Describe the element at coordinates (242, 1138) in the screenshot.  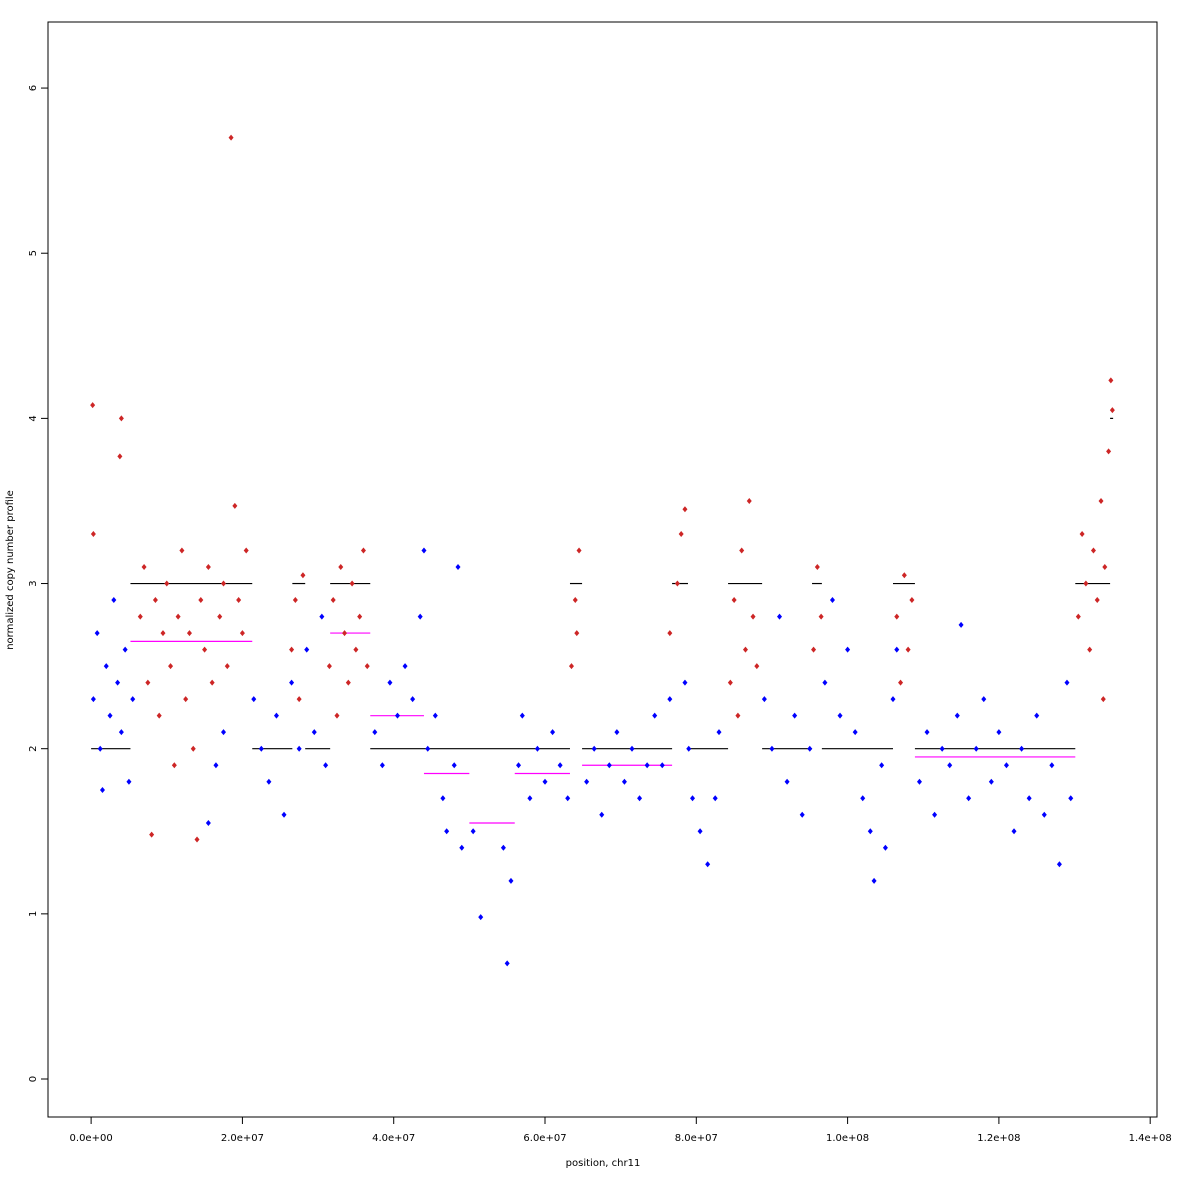
I see `x-tick-label: 2.0e+07` at that location.